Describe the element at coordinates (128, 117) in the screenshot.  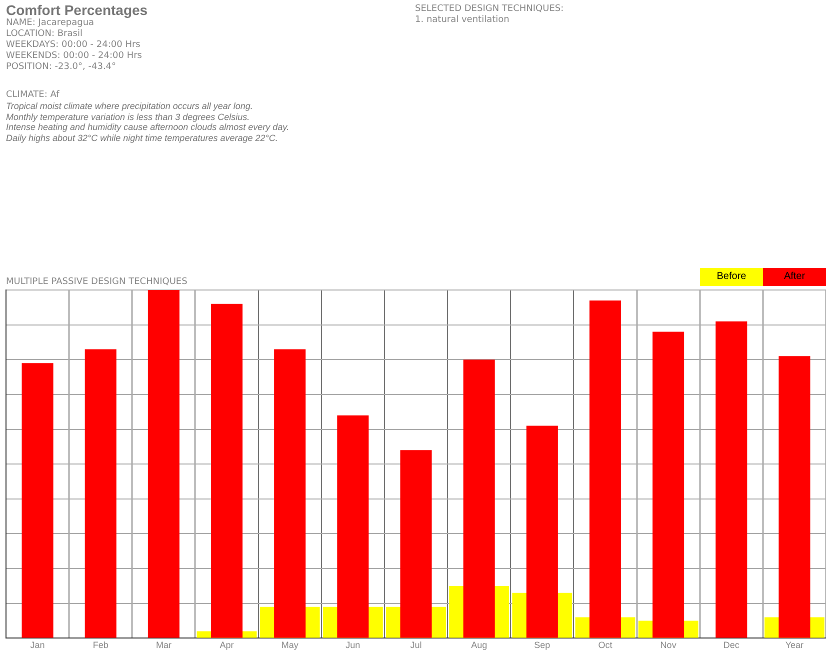
I see `text: Monthly temperature variation is less than 3 degrees Celsius.` at that location.